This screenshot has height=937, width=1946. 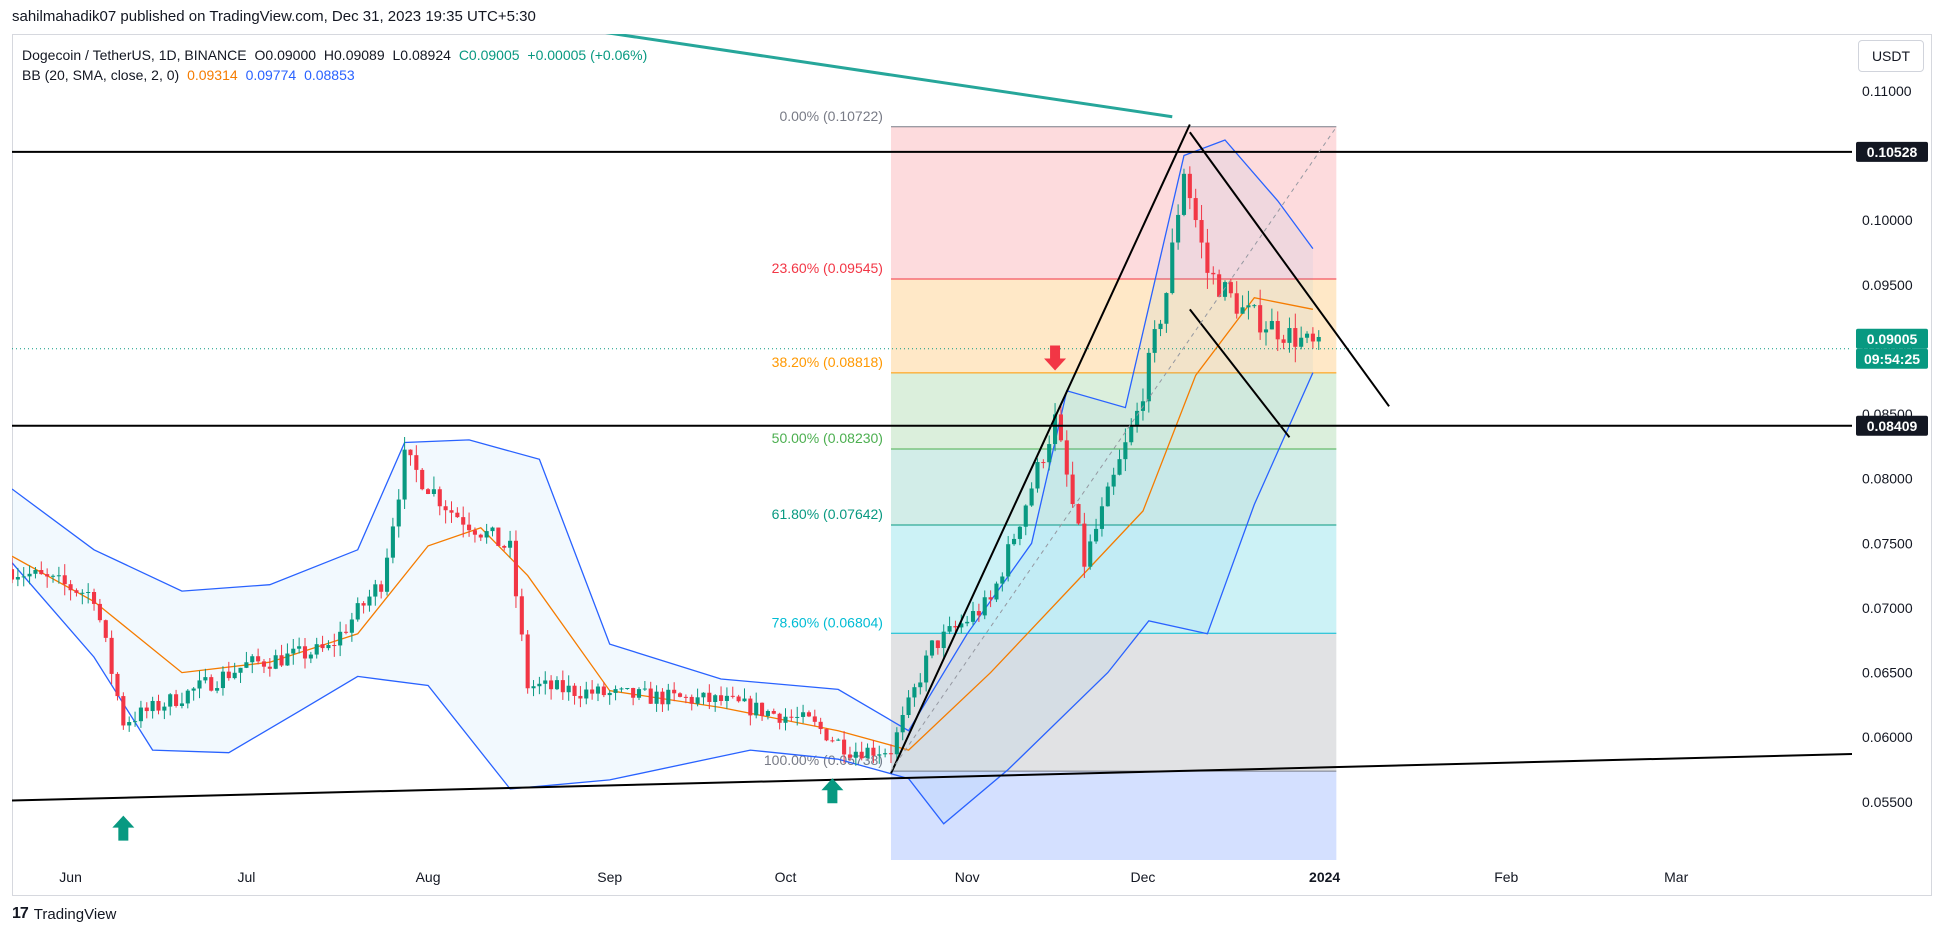 What do you see at coordinates (1887, 608) in the screenshot?
I see `y-tick-label: 0.07000` at bounding box center [1887, 608].